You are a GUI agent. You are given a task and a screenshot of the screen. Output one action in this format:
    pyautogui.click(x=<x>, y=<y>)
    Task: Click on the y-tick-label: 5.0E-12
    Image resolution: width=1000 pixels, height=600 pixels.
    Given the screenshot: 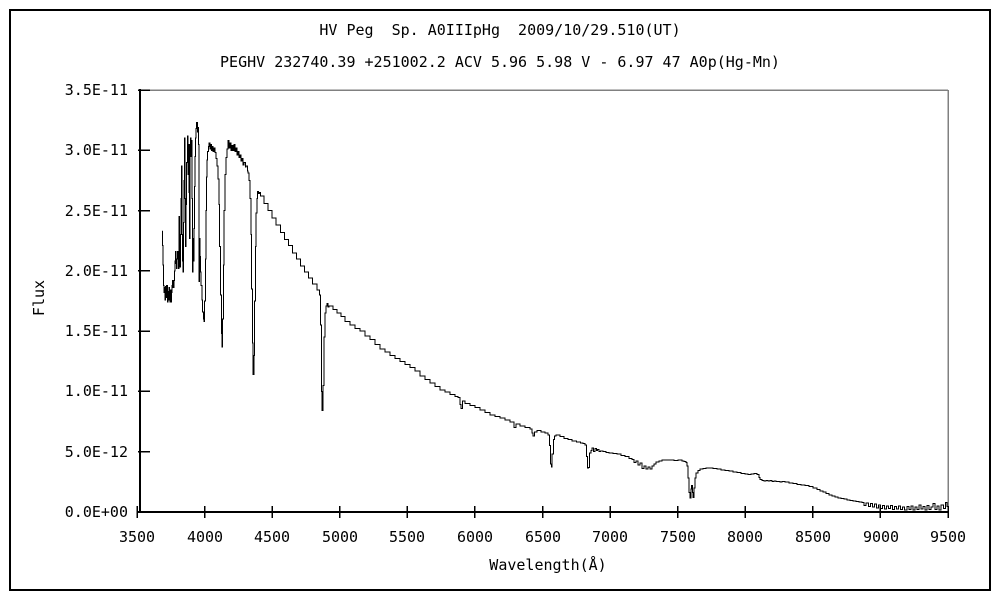 What is the action you would take?
    pyautogui.click(x=96, y=452)
    